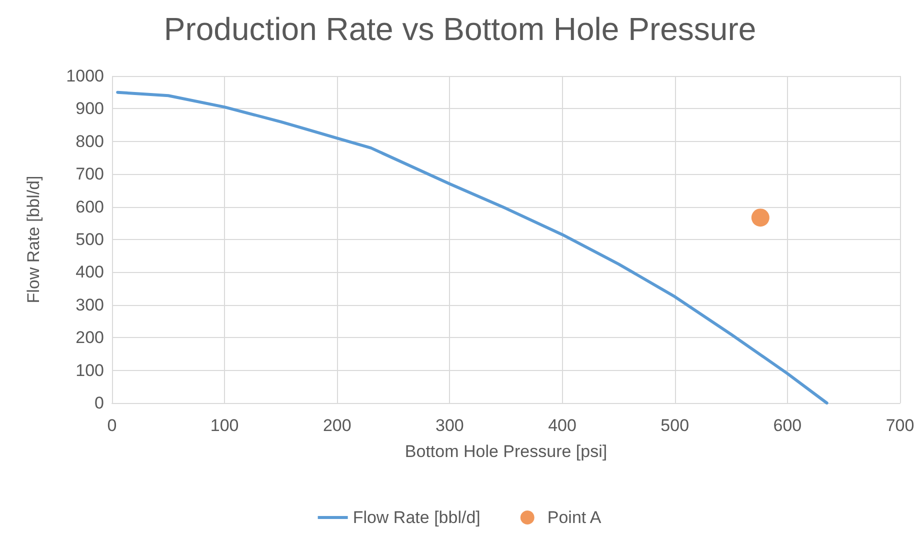  I want to click on y-tick-label: 500, so click(90, 239).